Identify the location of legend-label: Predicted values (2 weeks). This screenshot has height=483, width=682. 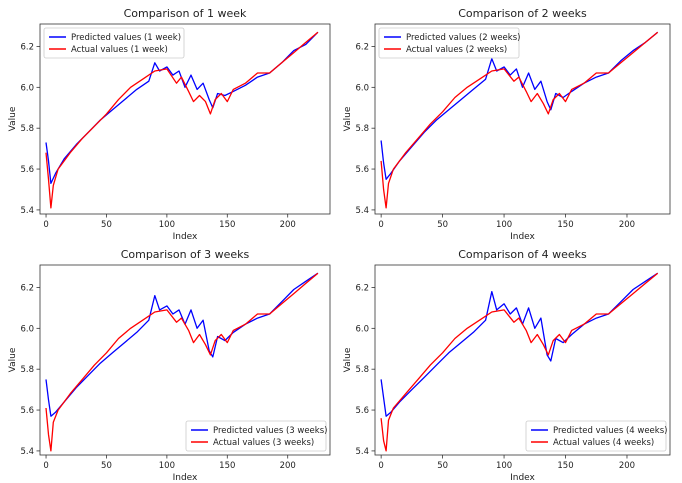
(463, 38).